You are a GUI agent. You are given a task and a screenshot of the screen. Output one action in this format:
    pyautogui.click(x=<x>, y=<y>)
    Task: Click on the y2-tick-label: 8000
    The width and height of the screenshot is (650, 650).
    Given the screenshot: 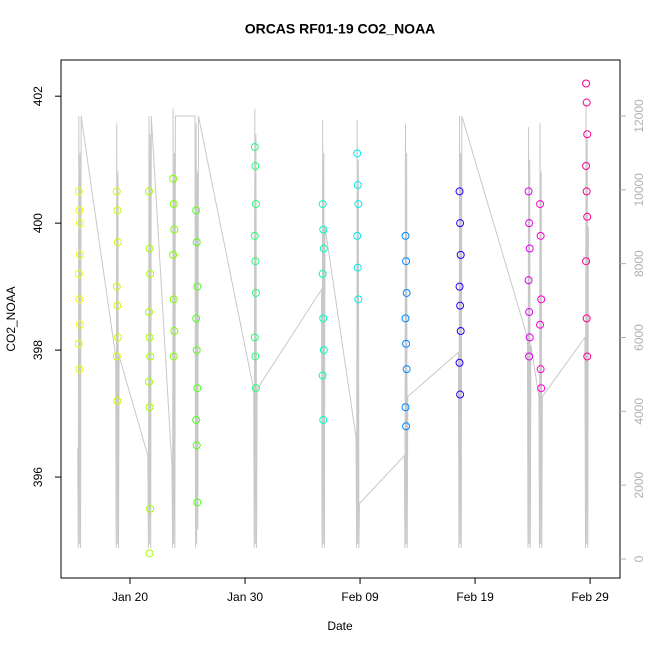 What is the action you would take?
    pyautogui.click(x=639, y=263)
    